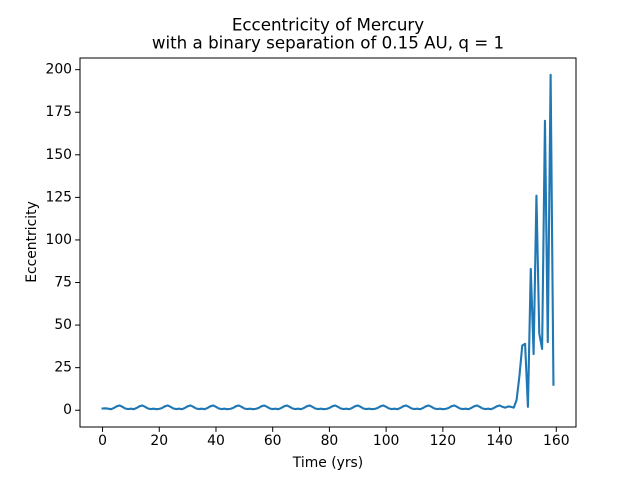  I want to click on y-tick-label: 75, so click(63, 283).